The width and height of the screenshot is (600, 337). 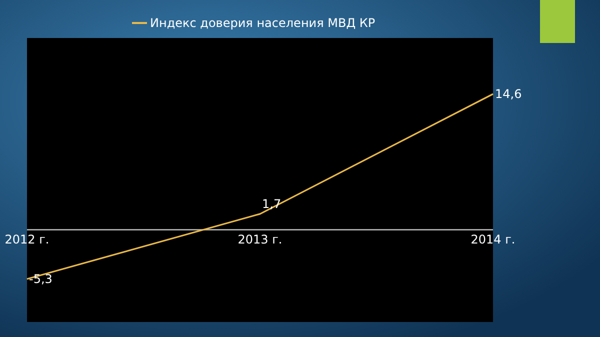 What do you see at coordinates (493, 239) in the screenshot?
I see `x-tick-label: 2014 г.` at bounding box center [493, 239].